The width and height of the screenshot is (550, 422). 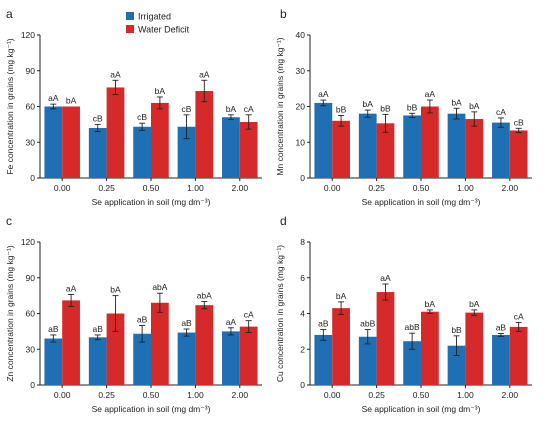 I want to click on significance-label: abA, so click(x=159, y=287).